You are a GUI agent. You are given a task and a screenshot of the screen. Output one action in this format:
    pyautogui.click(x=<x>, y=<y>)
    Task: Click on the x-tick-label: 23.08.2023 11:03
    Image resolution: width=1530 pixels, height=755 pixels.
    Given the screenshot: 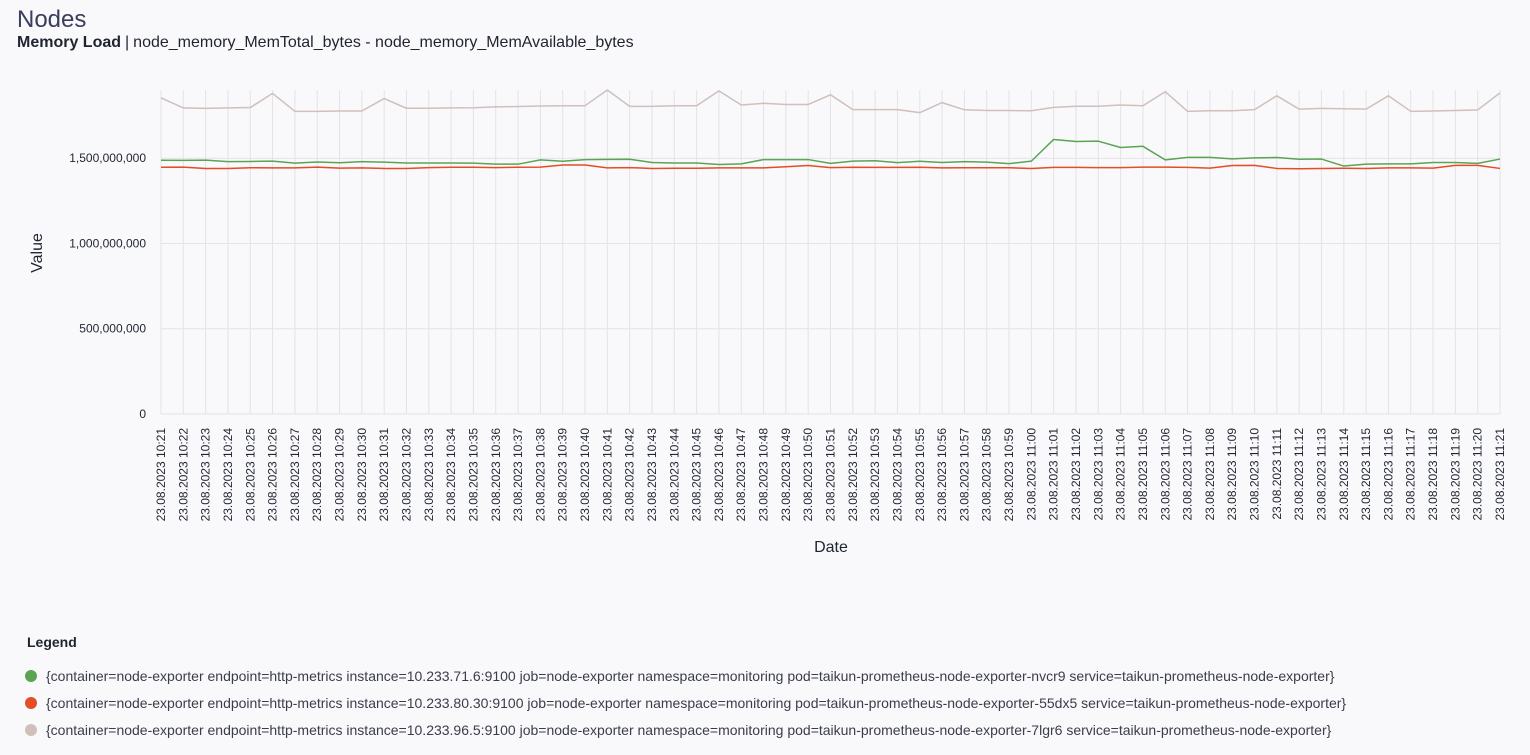 What is the action you would take?
    pyautogui.click(x=1098, y=474)
    